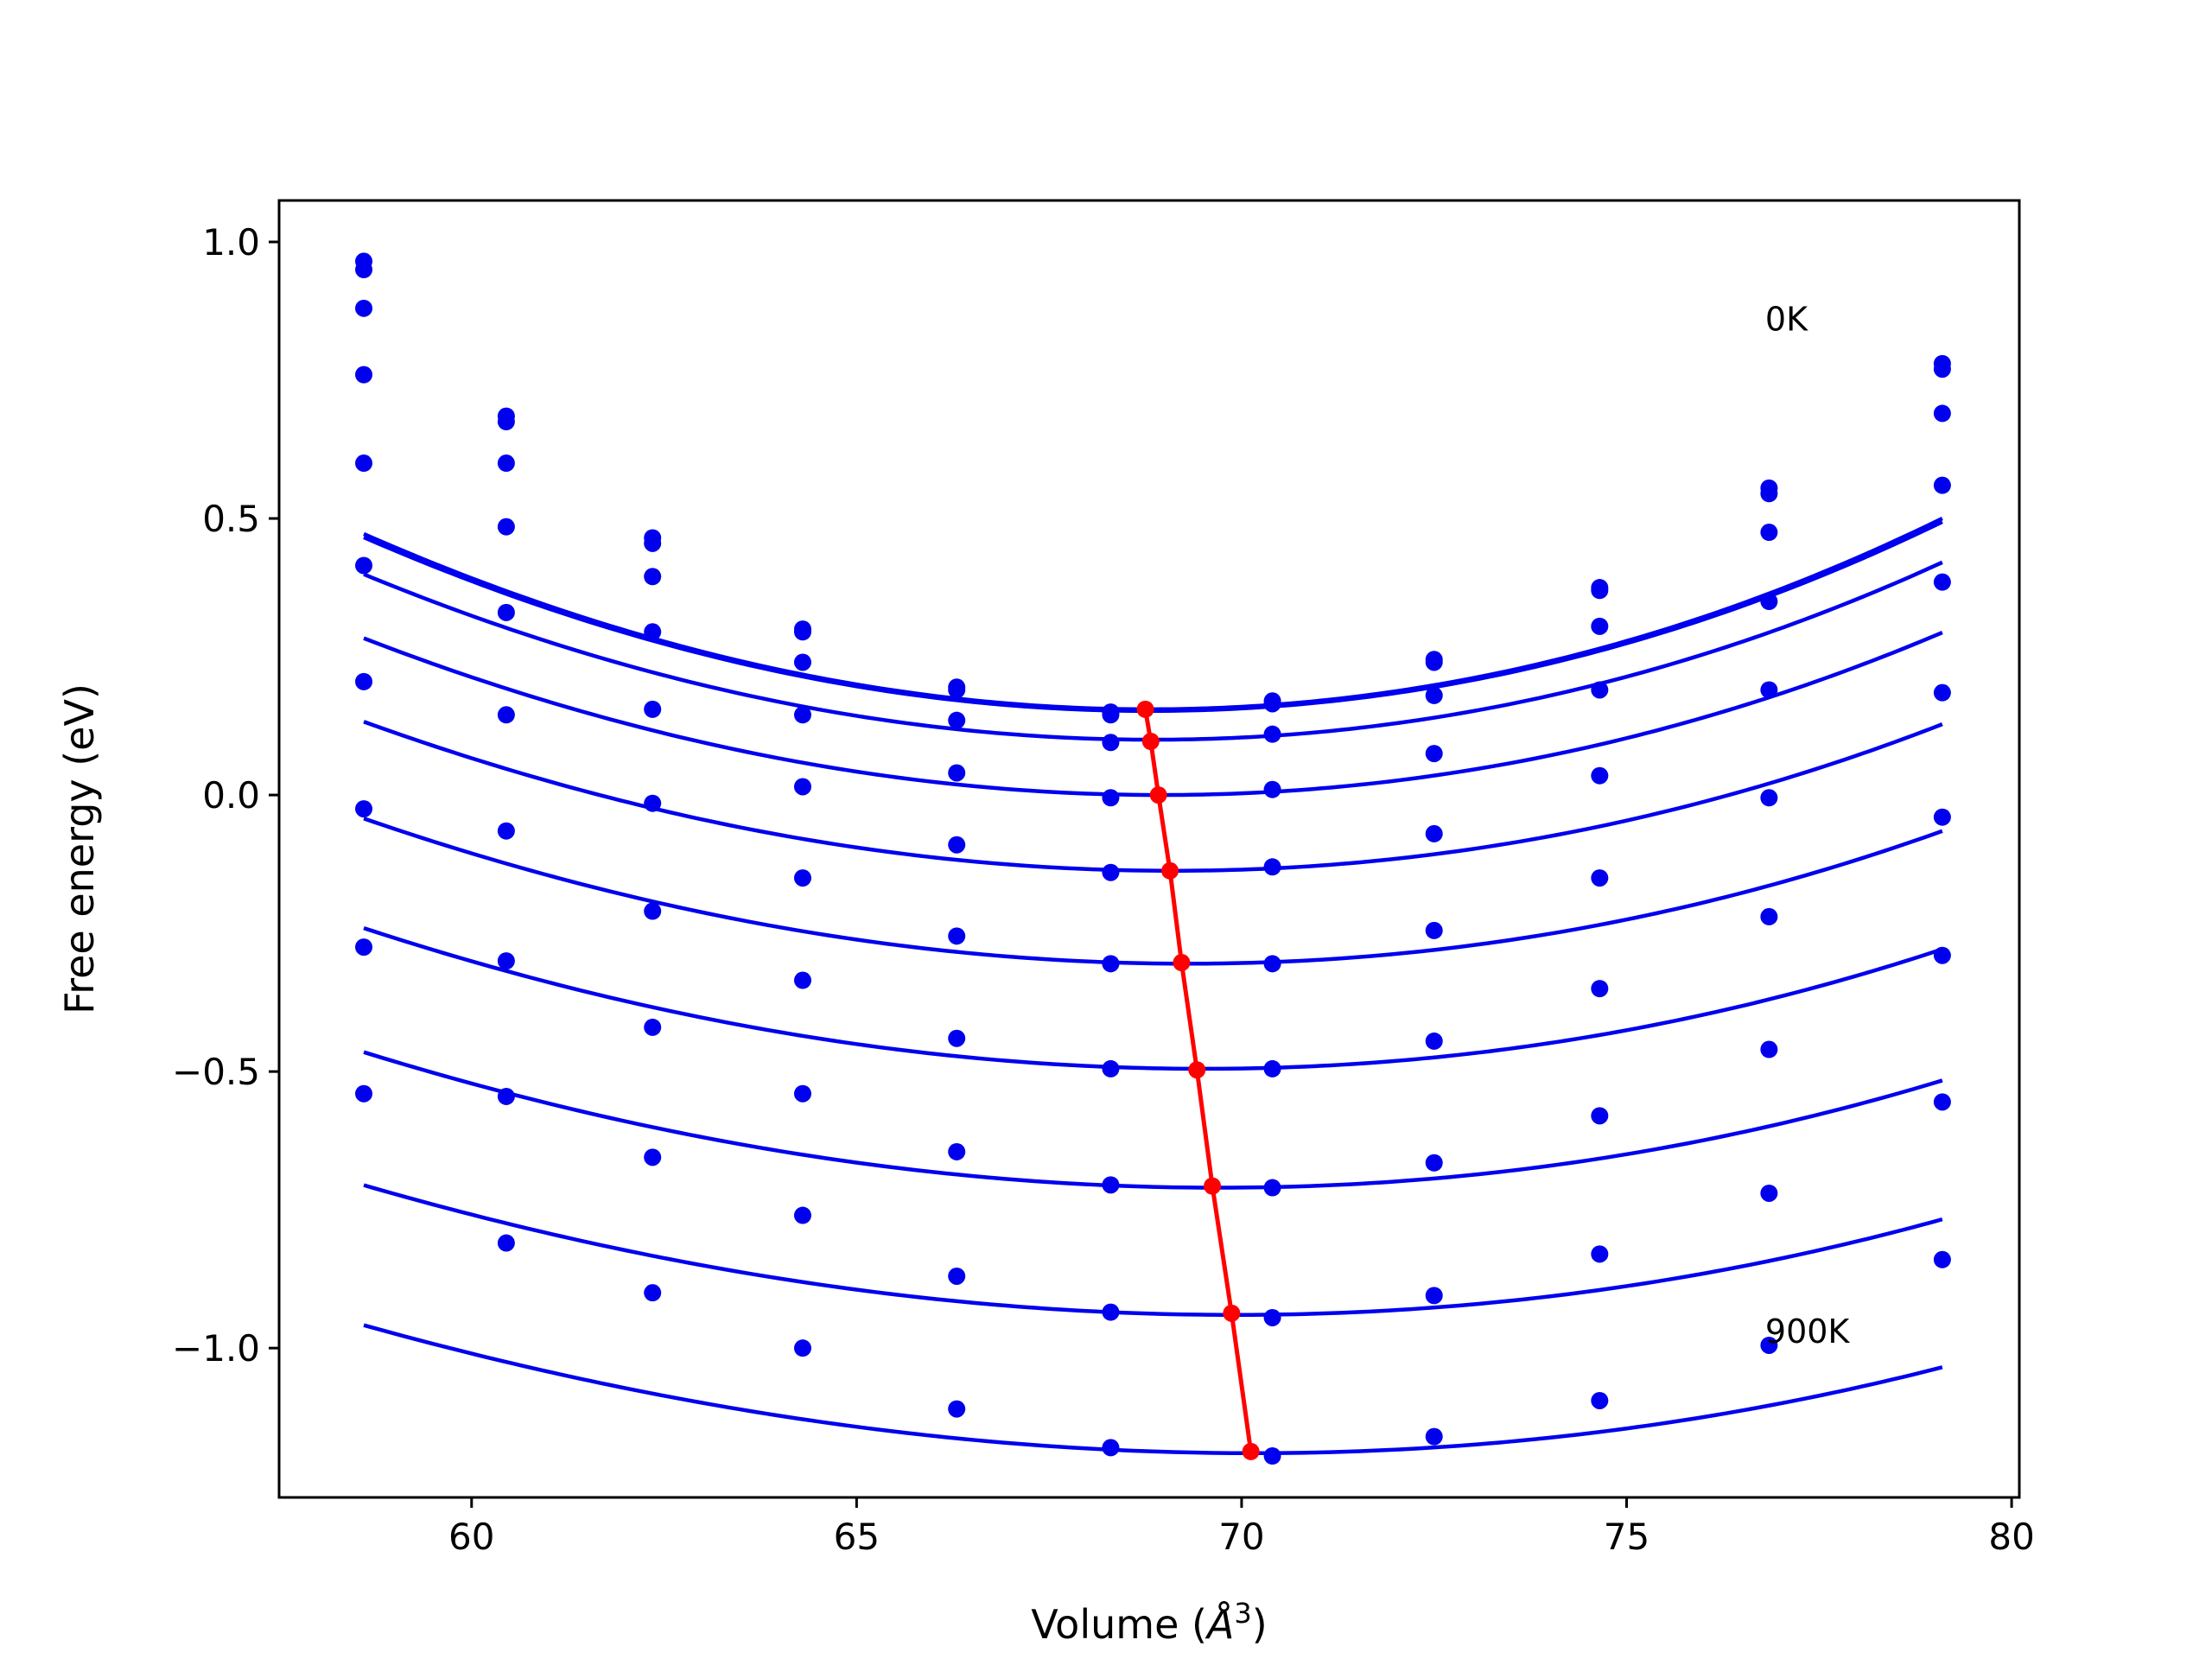  What do you see at coordinates (1626, 1537) in the screenshot?
I see `x-tick-label: 75` at bounding box center [1626, 1537].